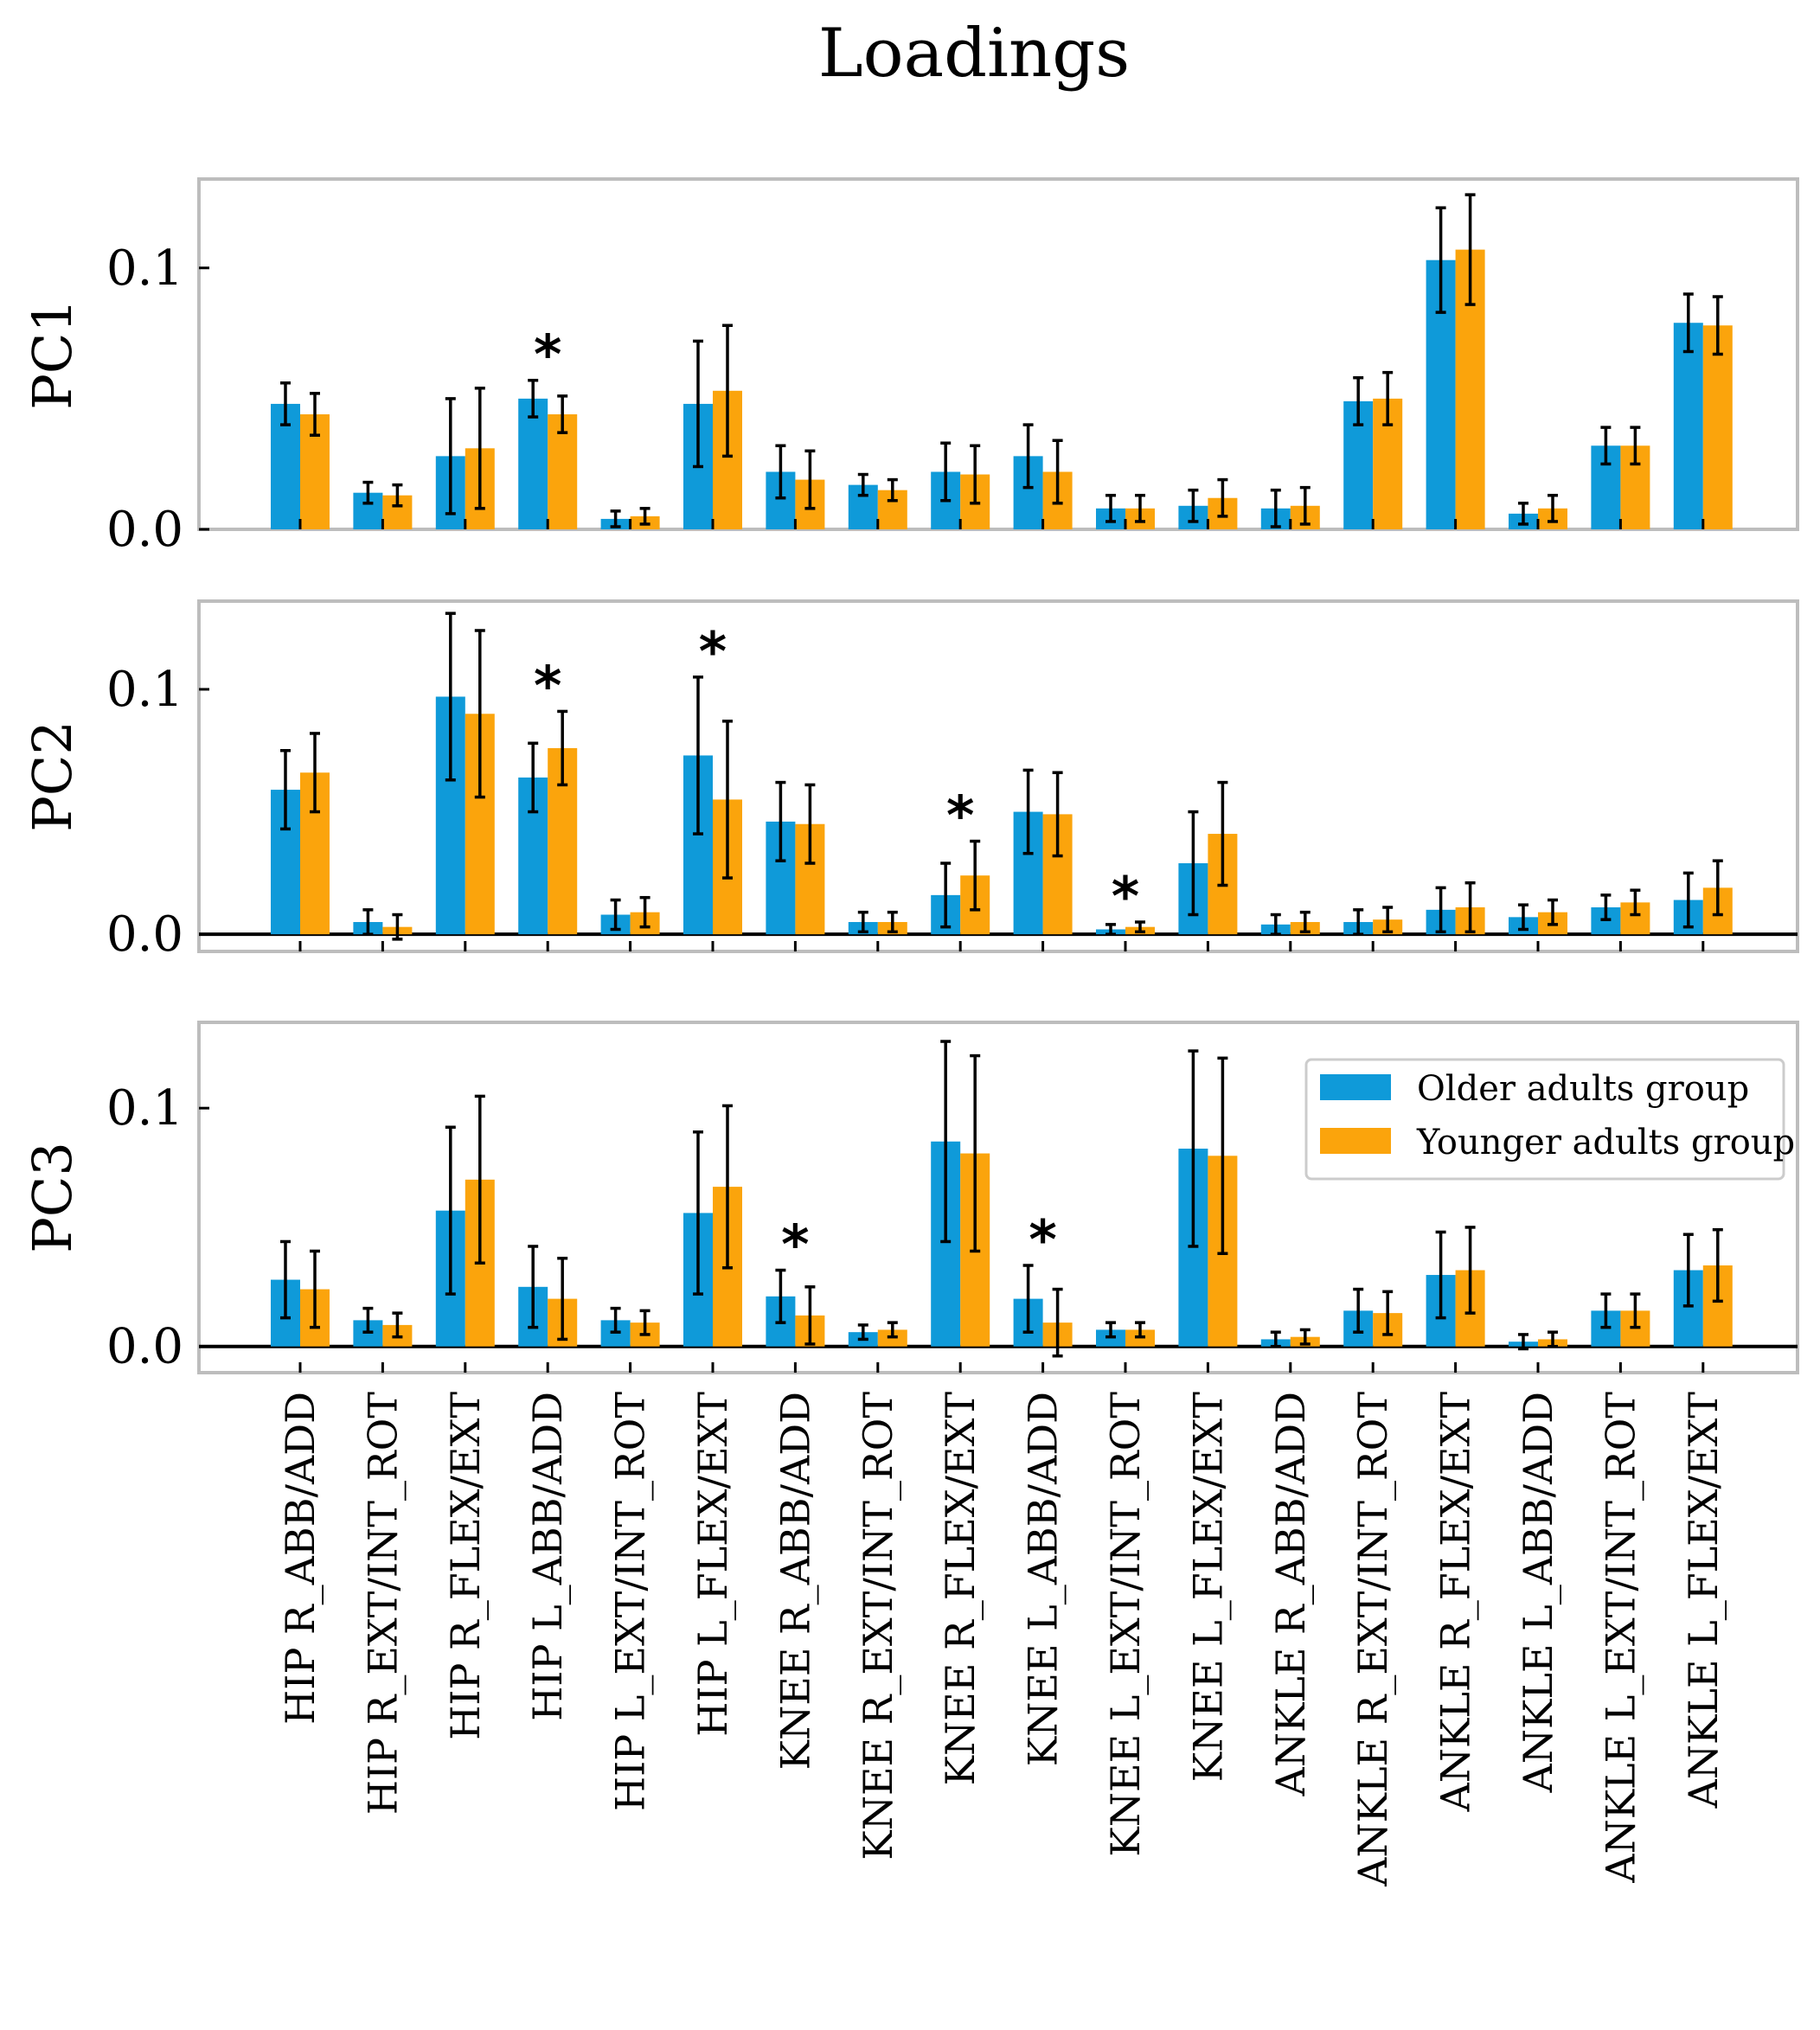 Image resolution: width=1820 pixels, height=2030 pixels. Describe the element at coordinates (1538, 1592) in the screenshot. I see `x-tick-label: ANKLE L_ABB/ADD` at that location.